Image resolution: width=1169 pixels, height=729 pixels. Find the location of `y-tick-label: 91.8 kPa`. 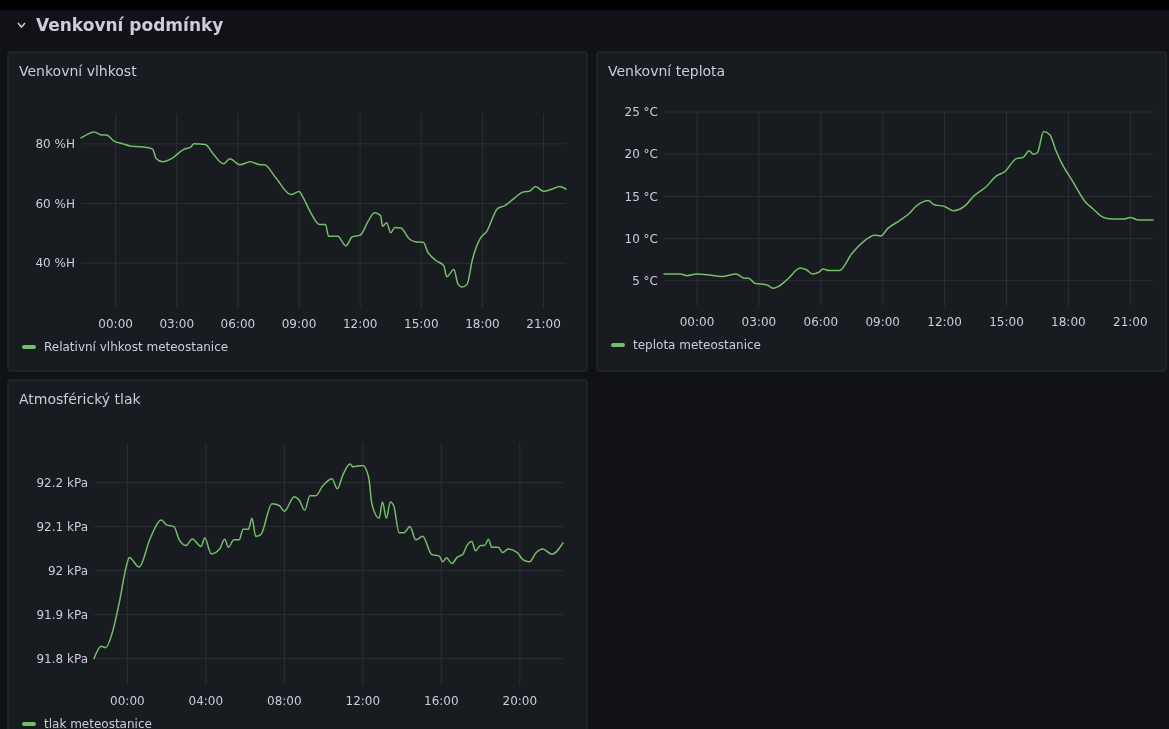

y-tick-label: 91.8 kPa is located at coordinates (62, 658).